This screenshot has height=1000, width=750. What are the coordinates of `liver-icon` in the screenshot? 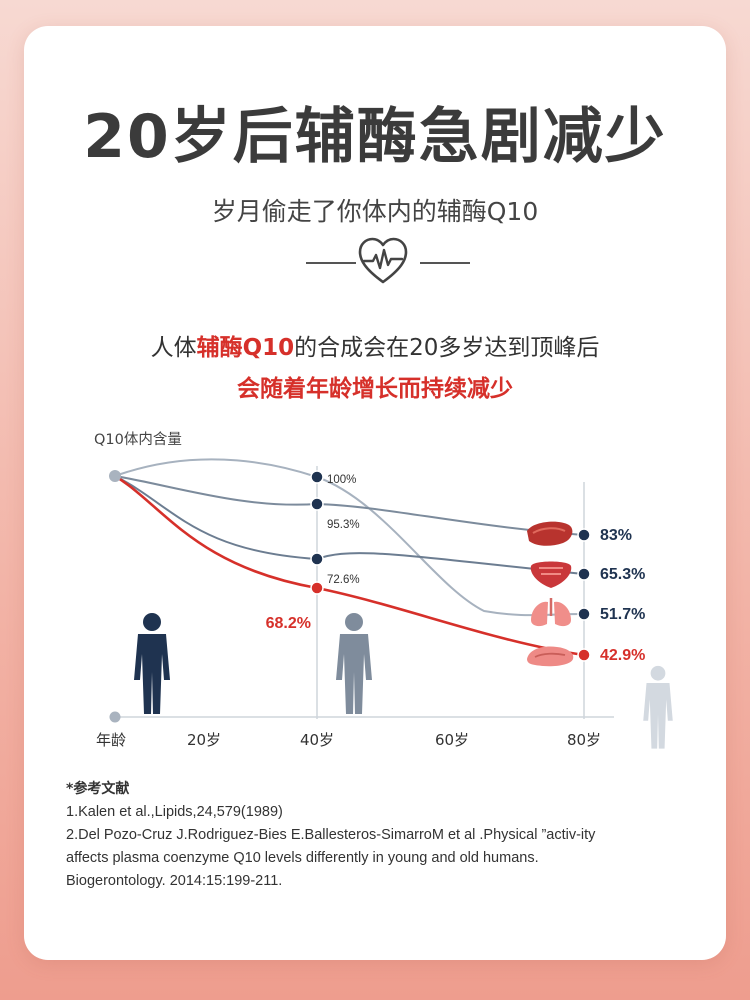 It's located at (550, 533).